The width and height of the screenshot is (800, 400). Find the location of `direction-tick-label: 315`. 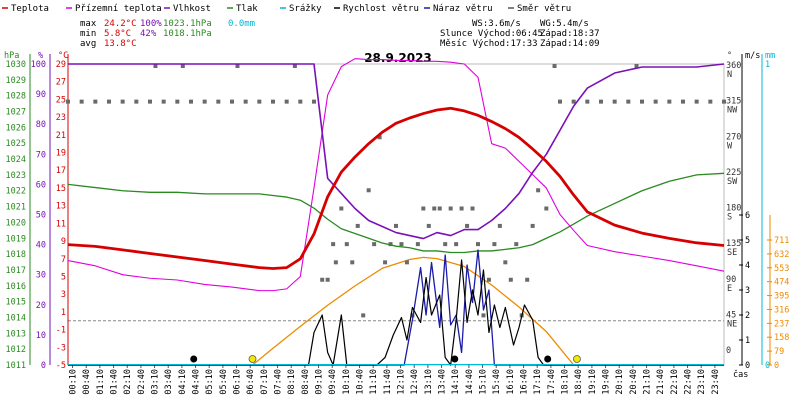

direction-tick-label: 315 is located at coordinates (733, 102).